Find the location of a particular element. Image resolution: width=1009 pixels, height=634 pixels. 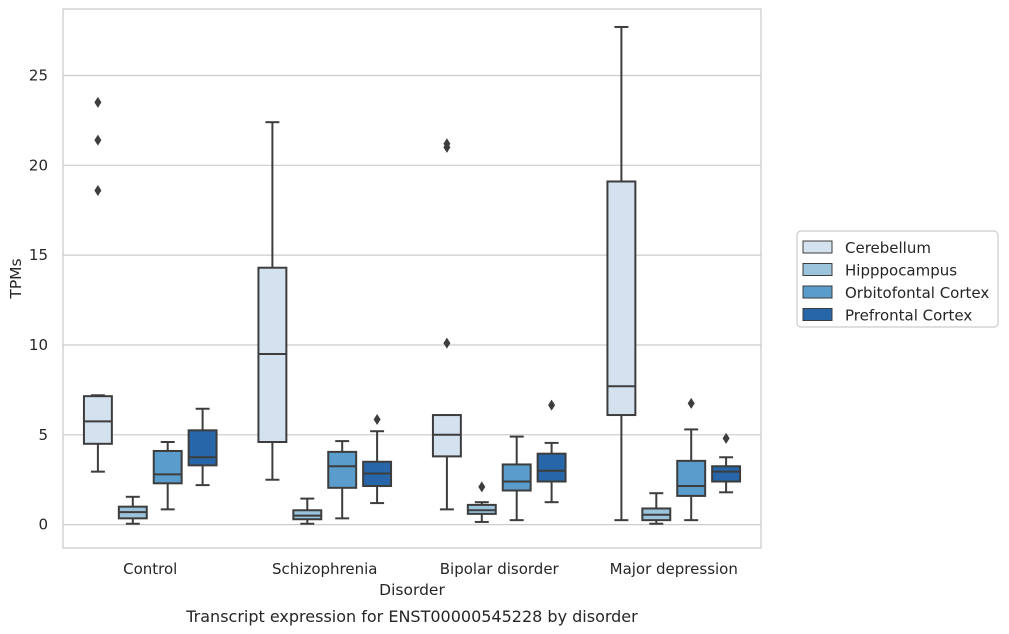

x-tick-label: Major depression is located at coordinates (674, 569).